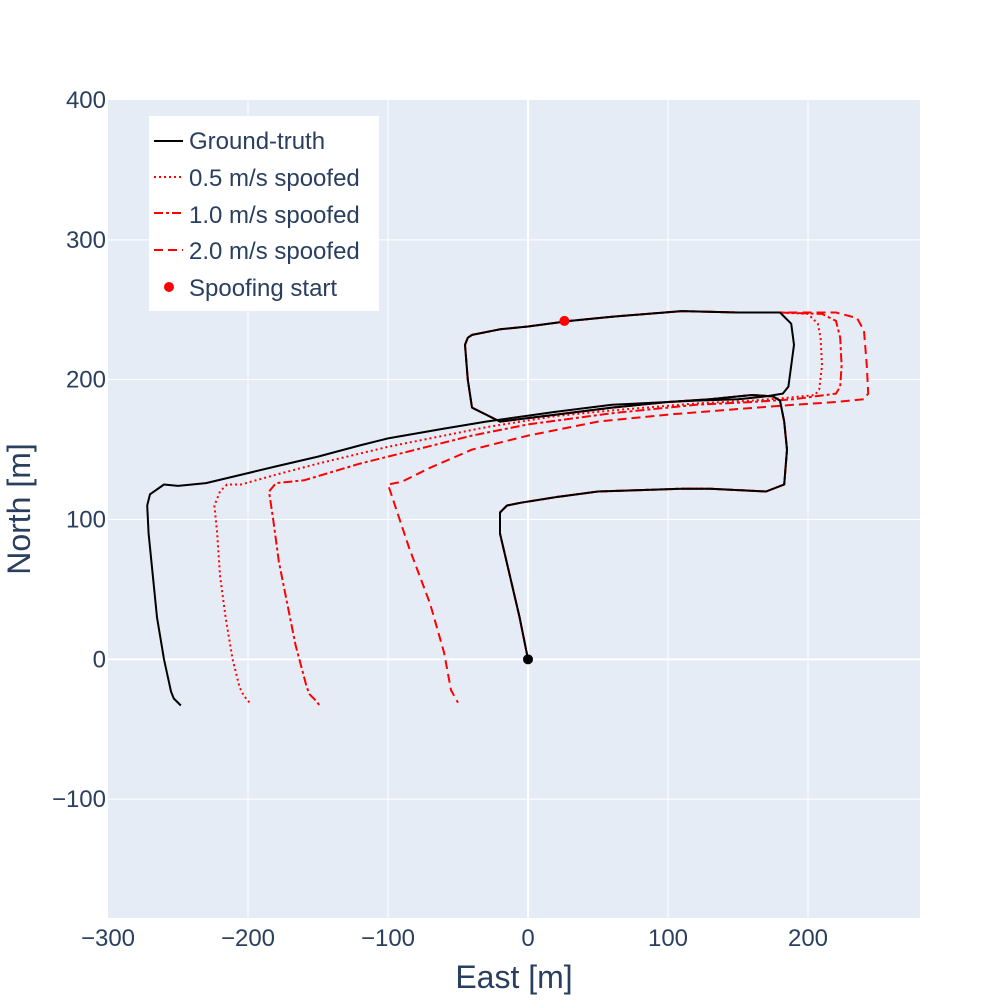 The width and height of the screenshot is (1000, 1000). What do you see at coordinates (257, 141) in the screenshot?
I see `legend-label-ground-truth: Ground-truth` at bounding box center [257, 141].